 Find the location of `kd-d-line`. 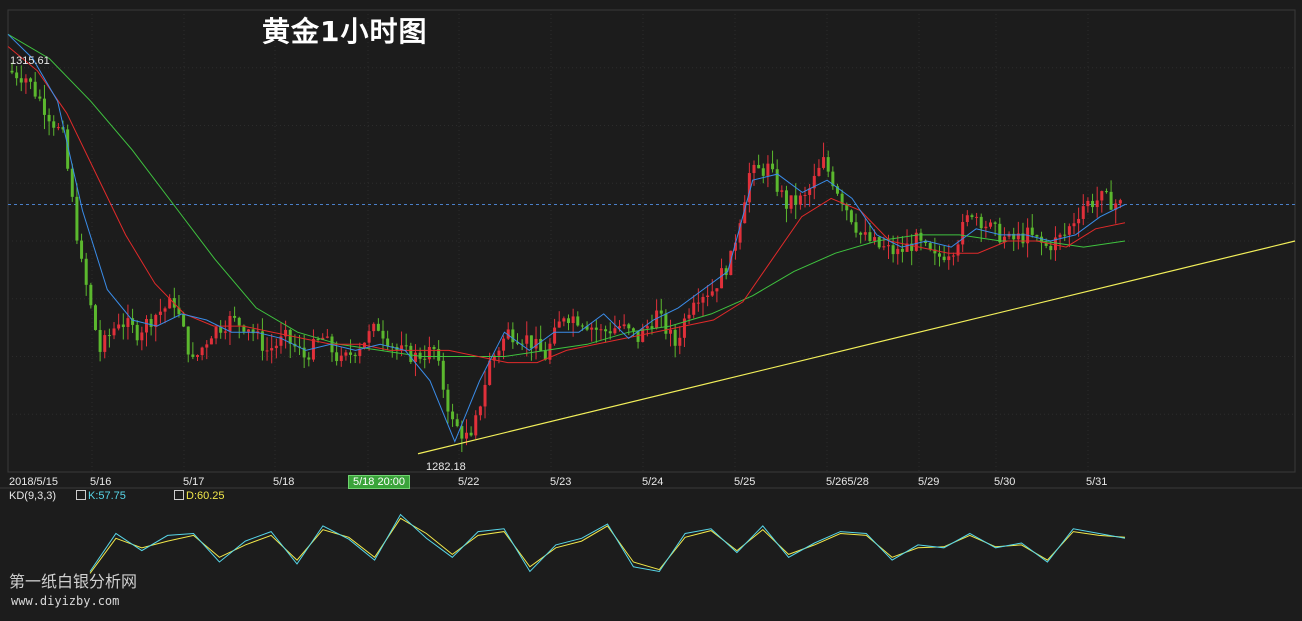

kd-d-line is located at coordinates (607, 545).